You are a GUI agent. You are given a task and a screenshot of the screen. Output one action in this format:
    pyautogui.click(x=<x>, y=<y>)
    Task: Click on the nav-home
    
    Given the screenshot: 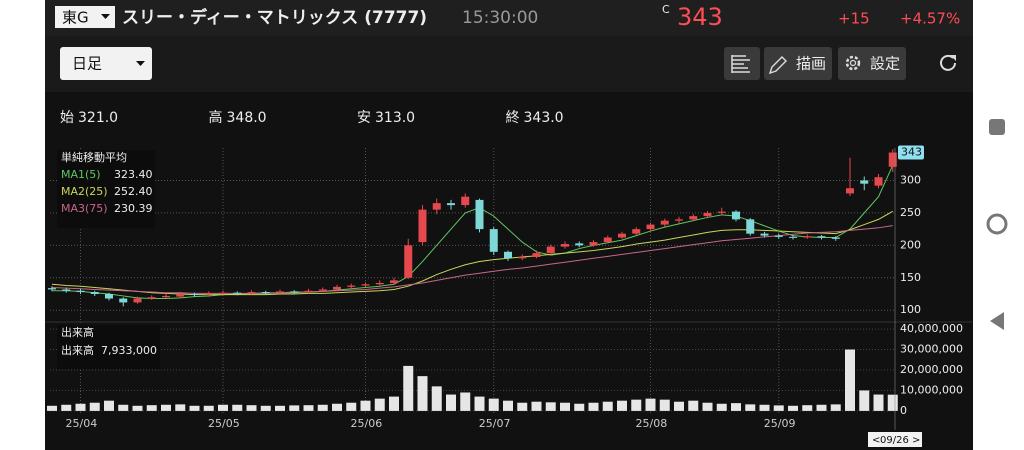 What is the action you would take?
    pyautogui.click(x=997, y=224)
    